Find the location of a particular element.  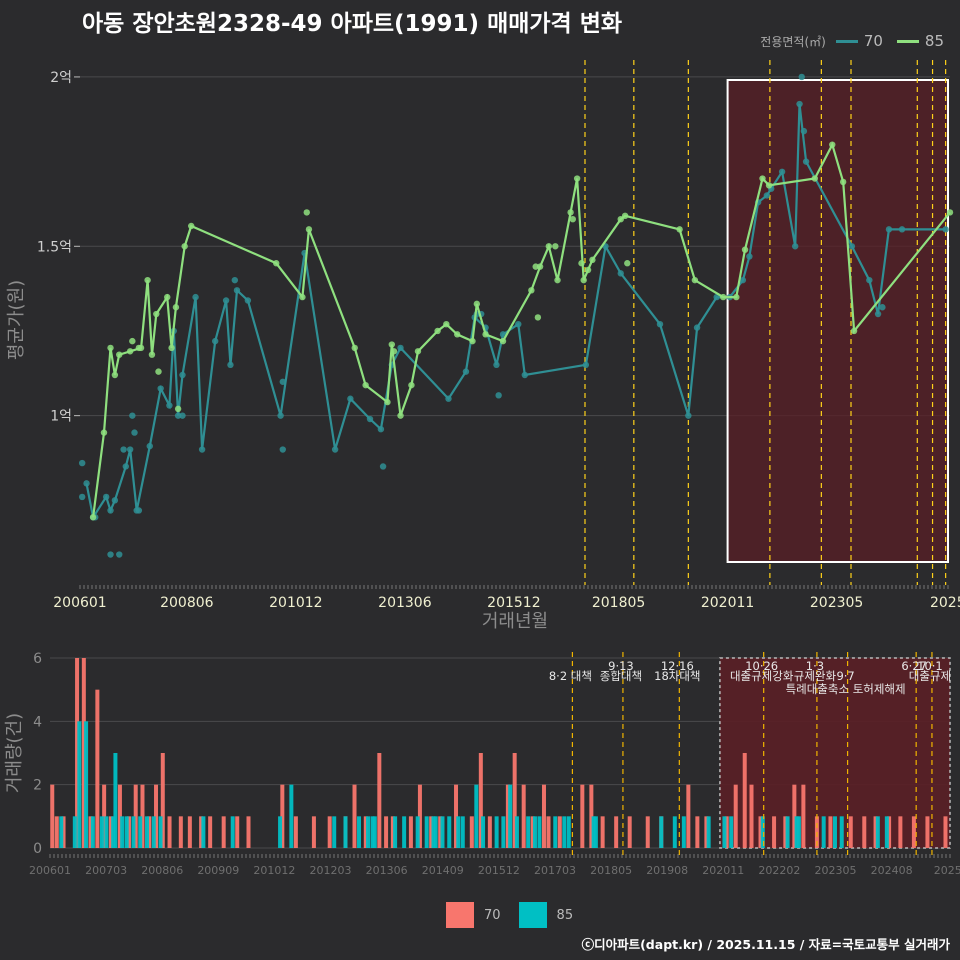

legend-label-85: 85 is located at coordinates (934, 41).